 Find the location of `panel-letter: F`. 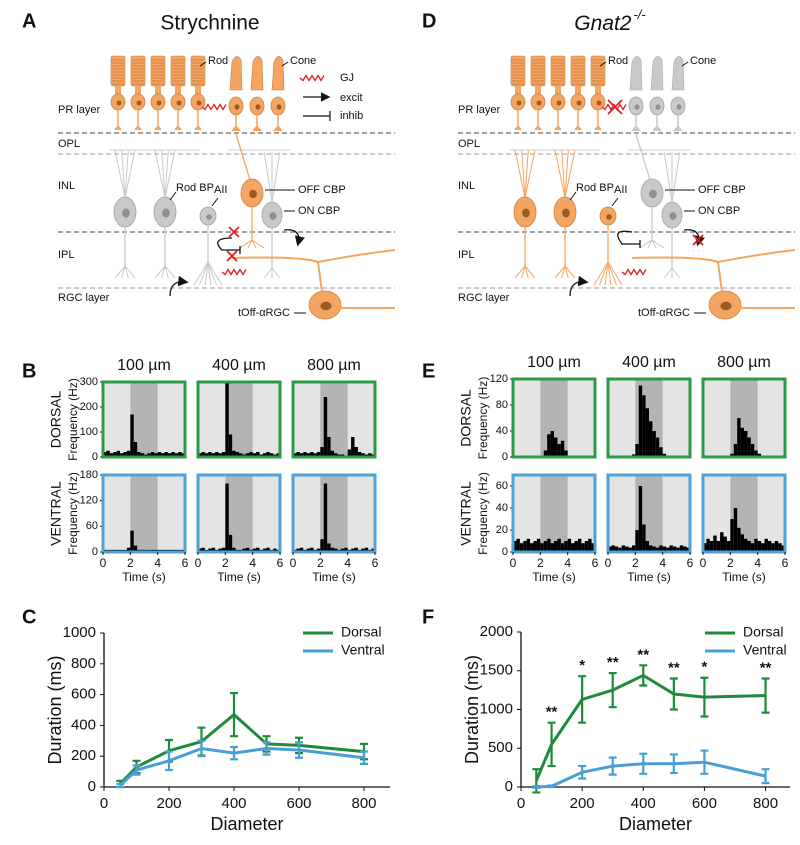

panel-letter: F is located at coordinates (428, 617).